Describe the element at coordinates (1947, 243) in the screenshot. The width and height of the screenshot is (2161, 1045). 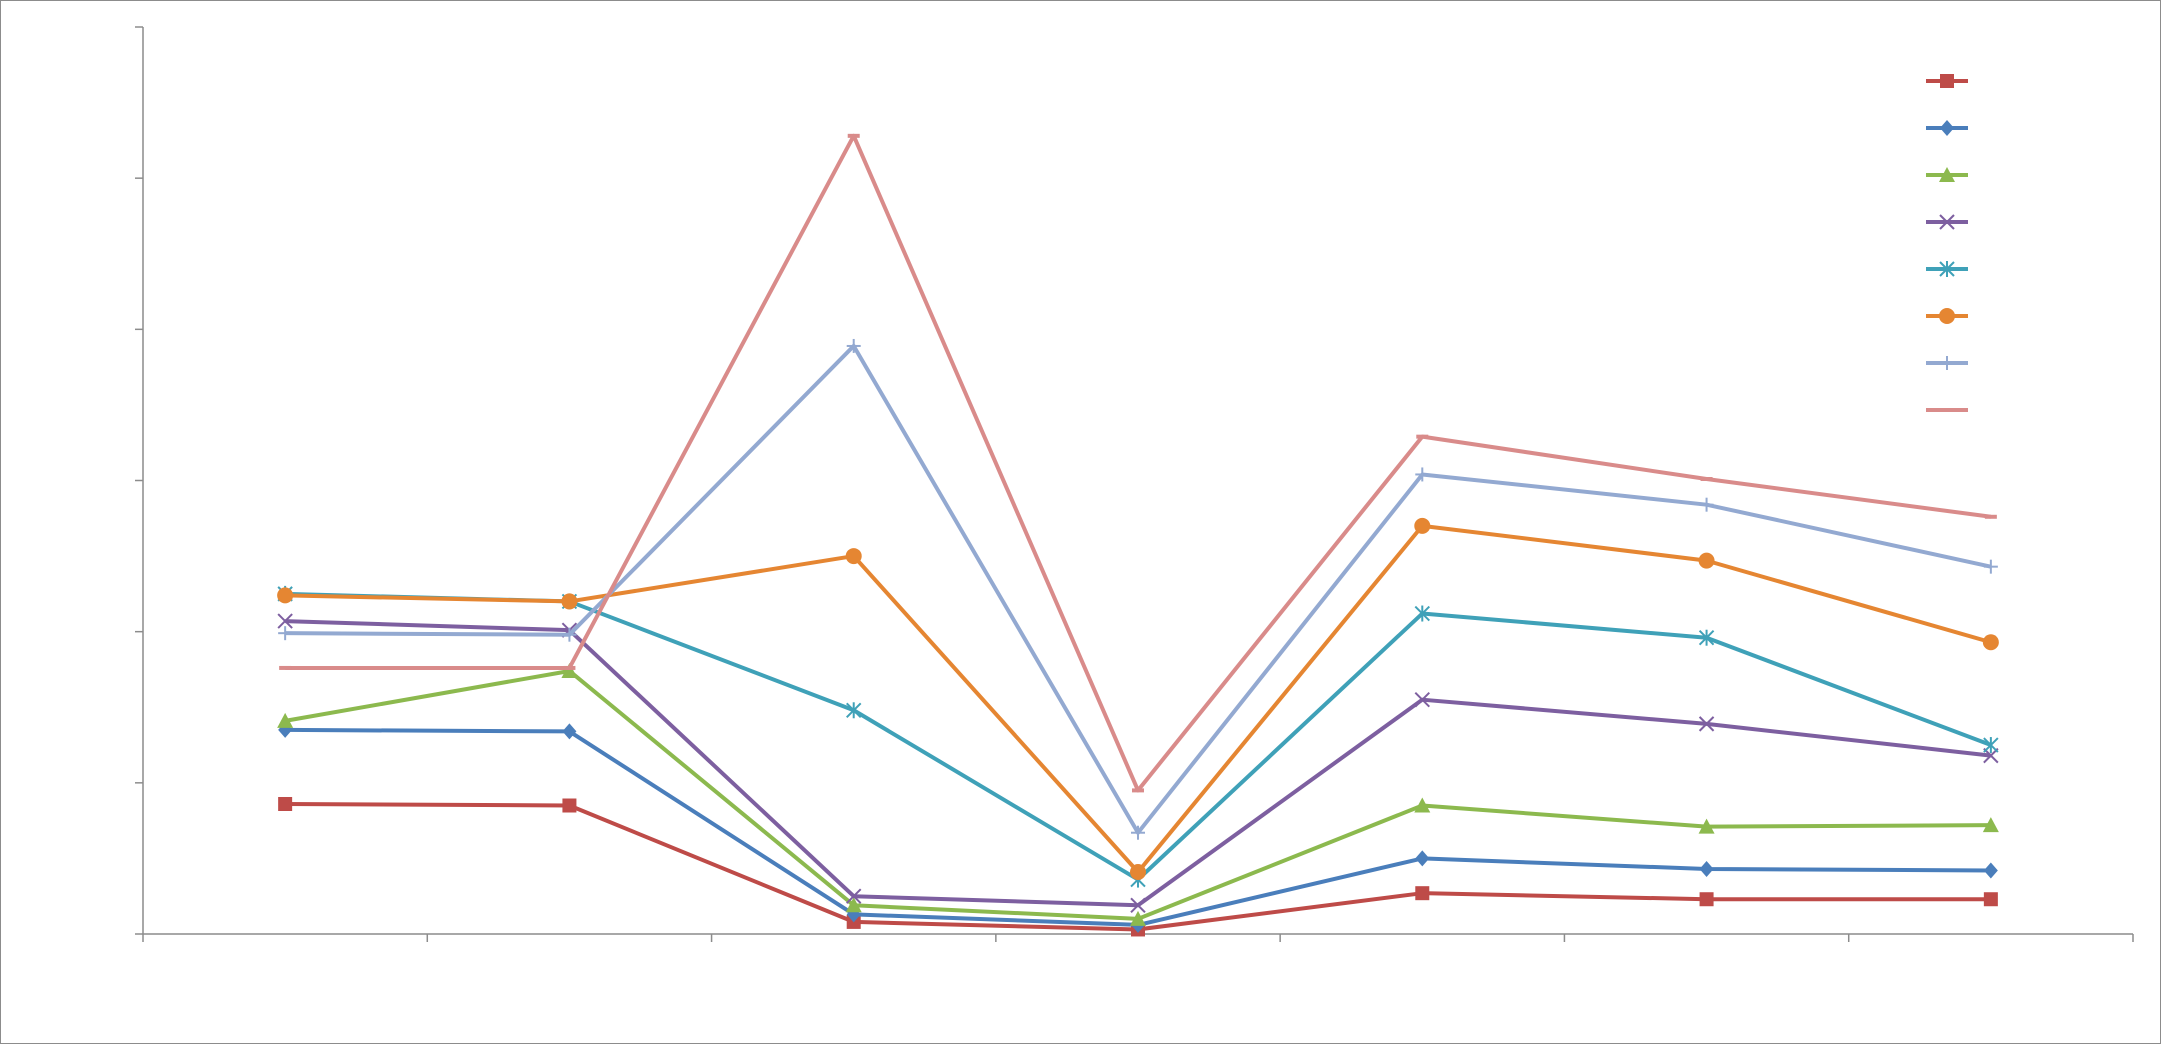
I see `legend` at that location.